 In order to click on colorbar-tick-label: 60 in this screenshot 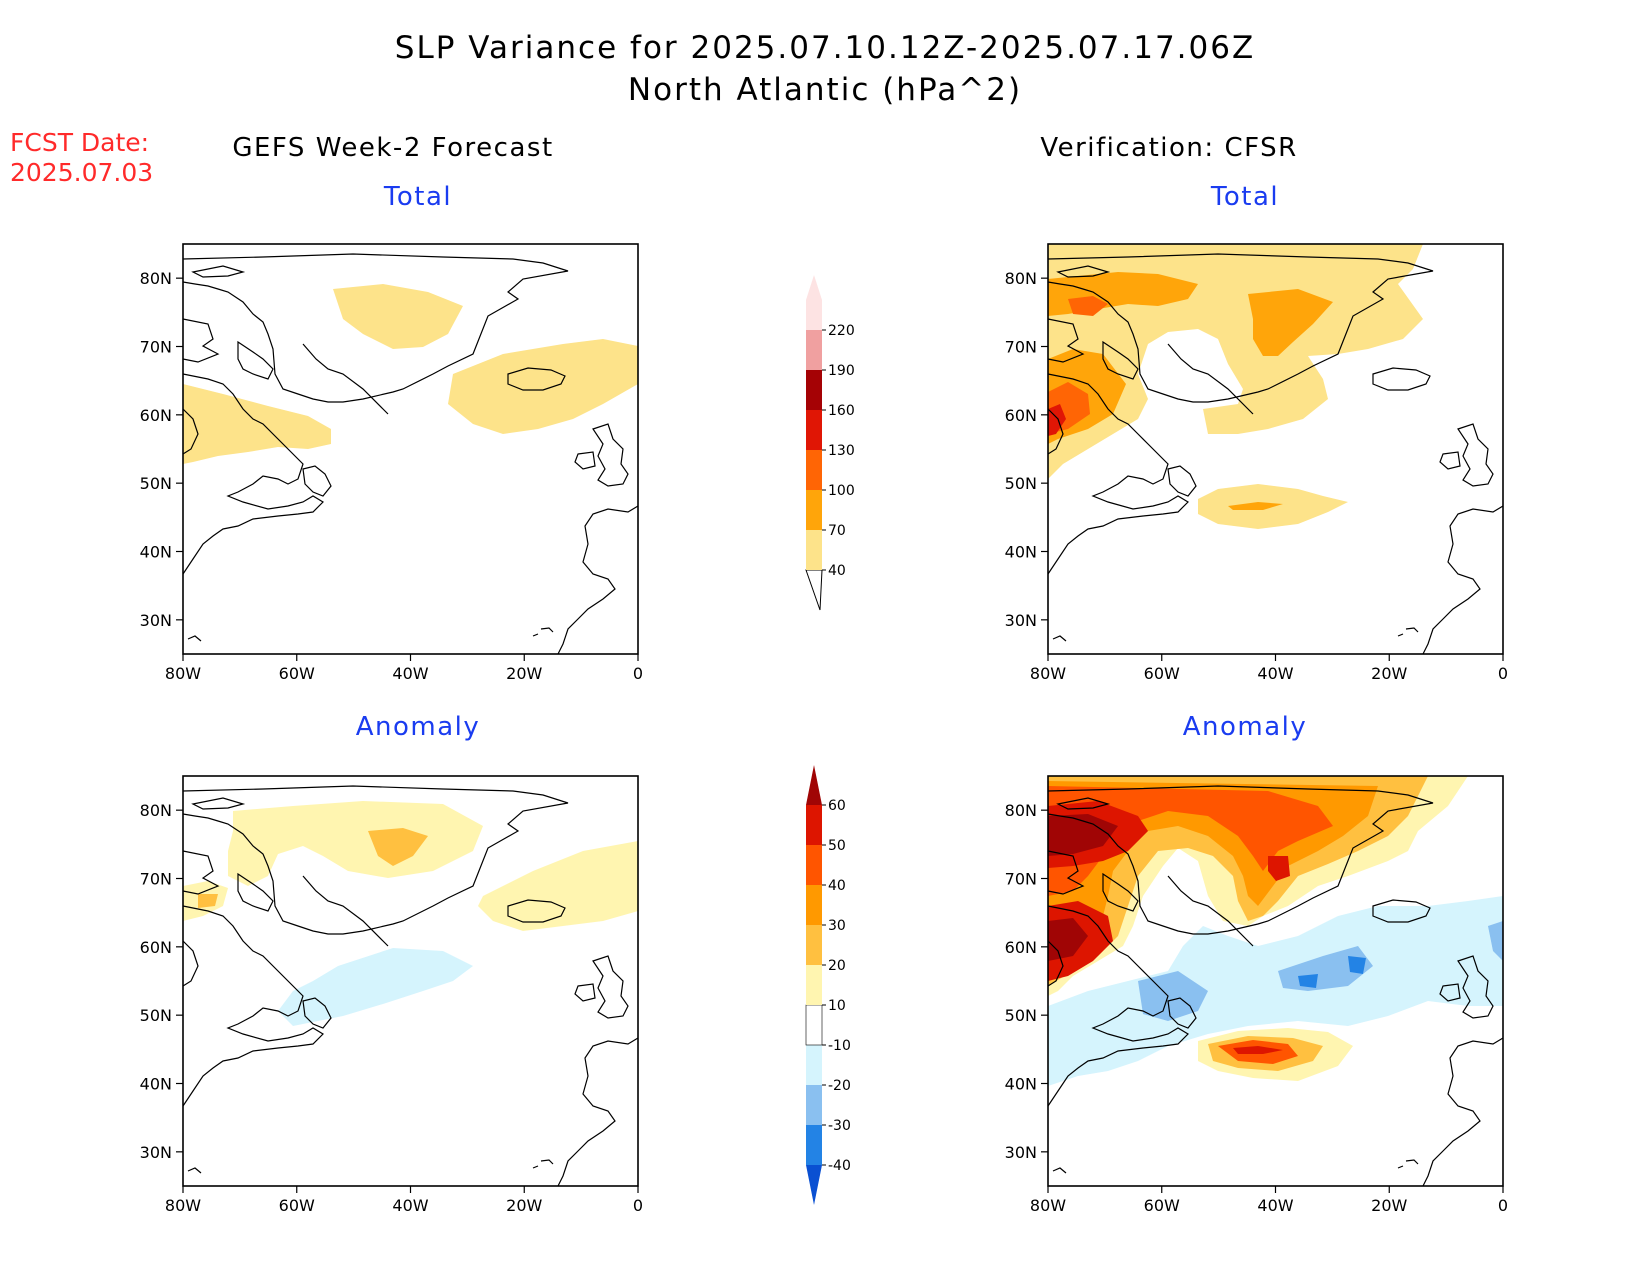, I will do `click(837, 806)`.